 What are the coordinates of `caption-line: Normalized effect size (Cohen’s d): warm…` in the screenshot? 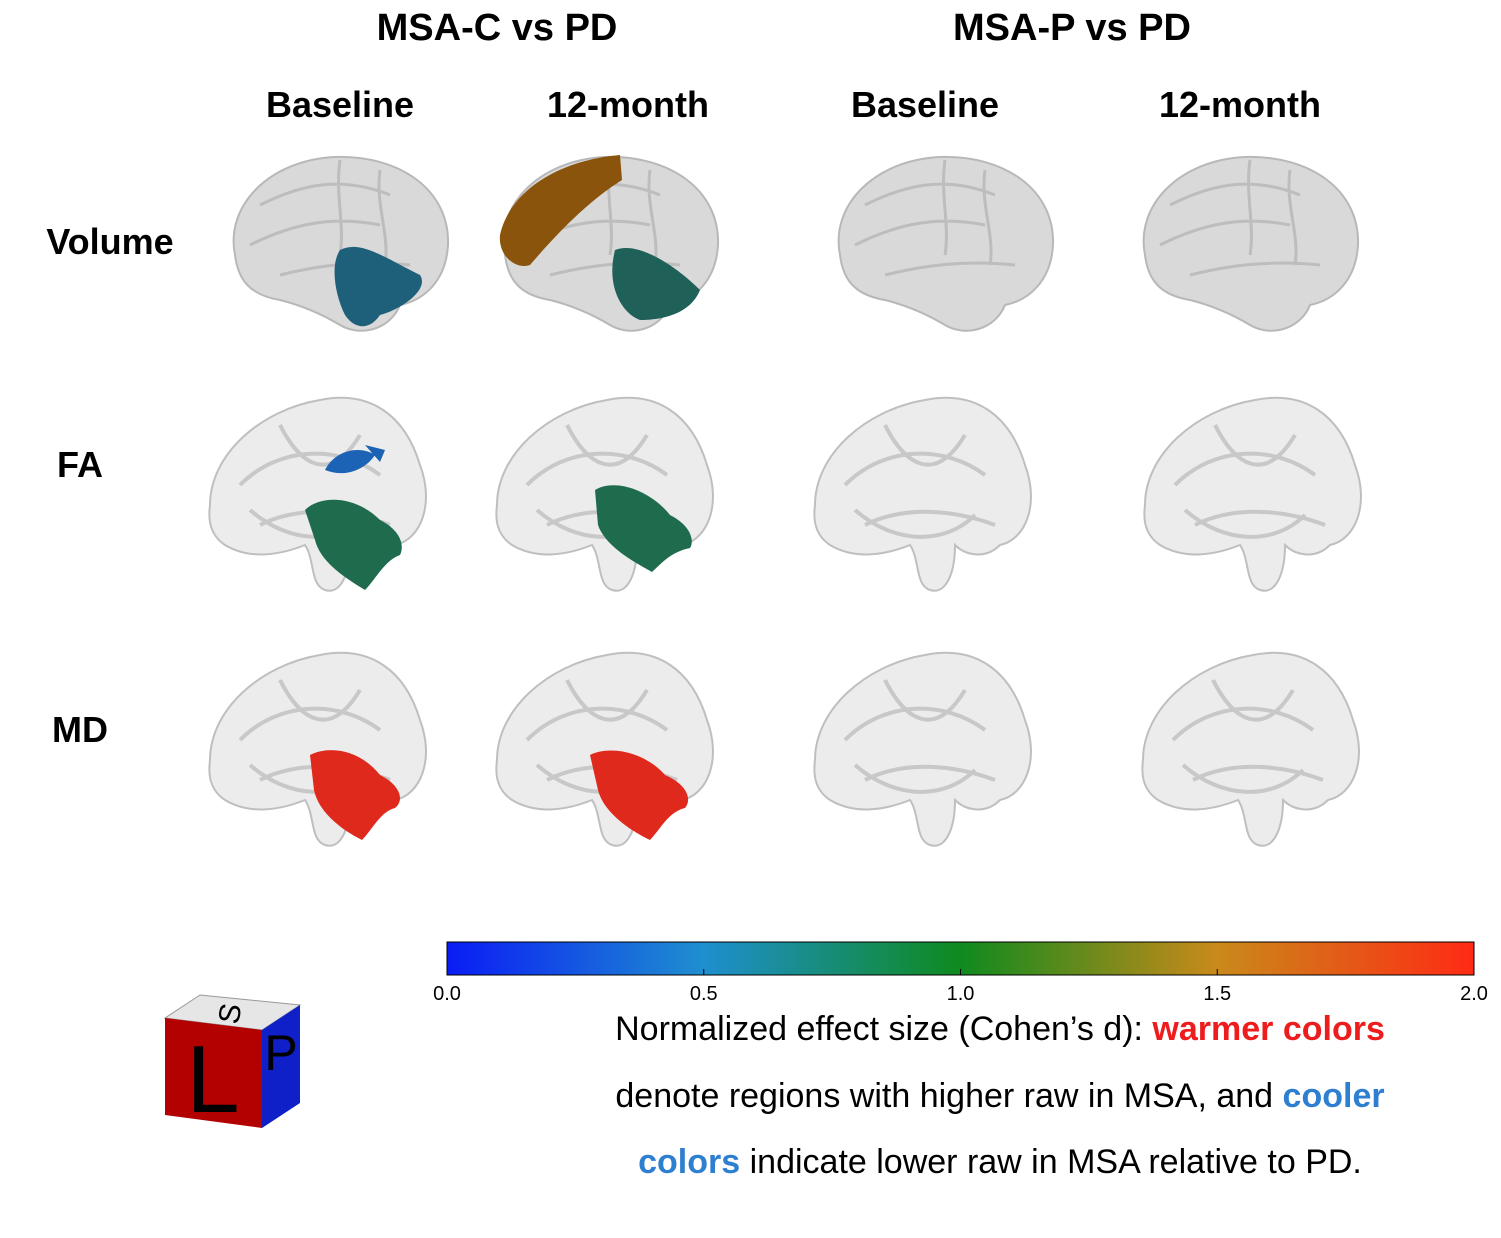 It's located at (1000, 1029).